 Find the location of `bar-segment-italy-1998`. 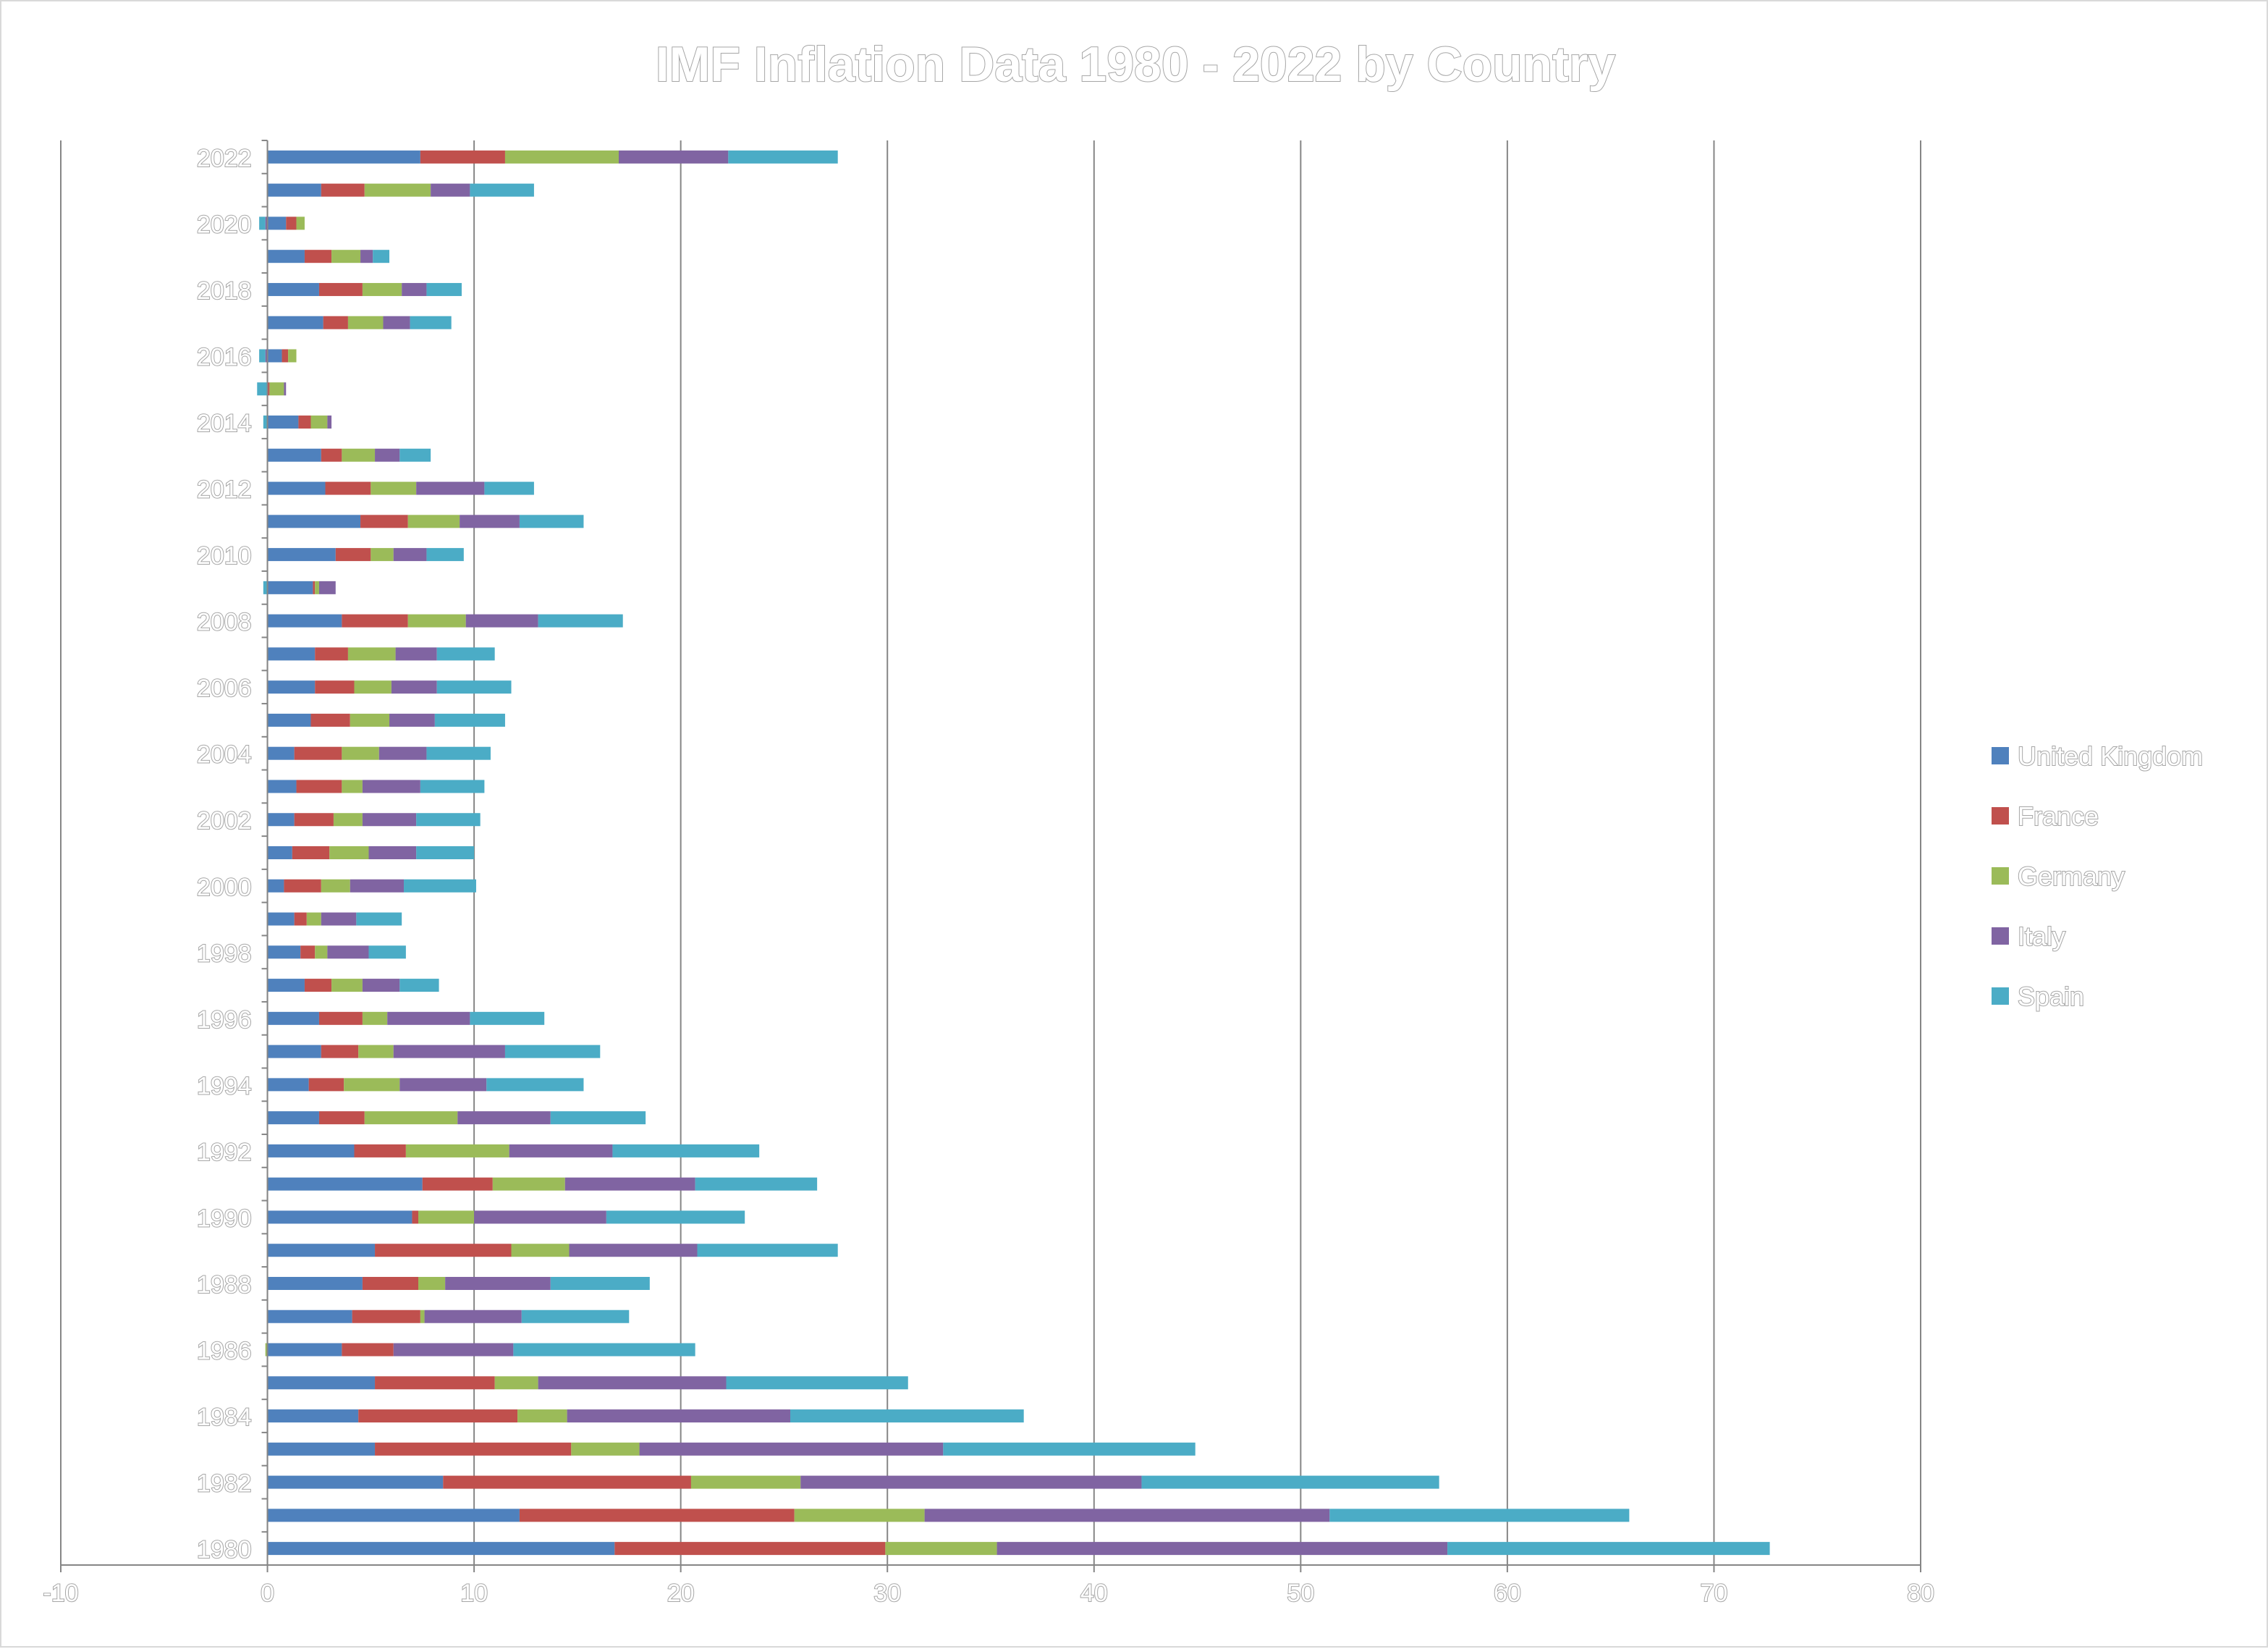

bar-segment-italy-1998 is located at coordinates (348, 952).